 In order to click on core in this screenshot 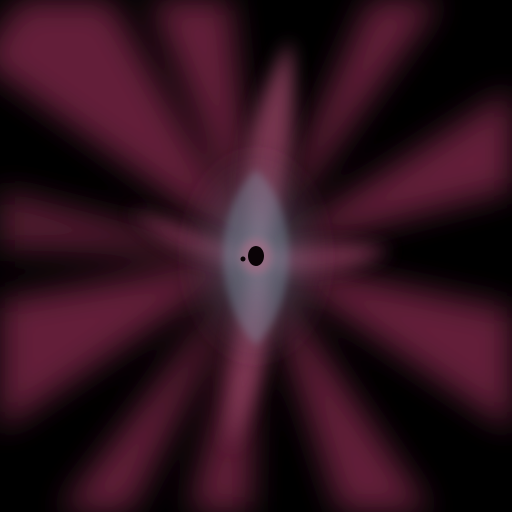, I will do `click(256, 256)`.